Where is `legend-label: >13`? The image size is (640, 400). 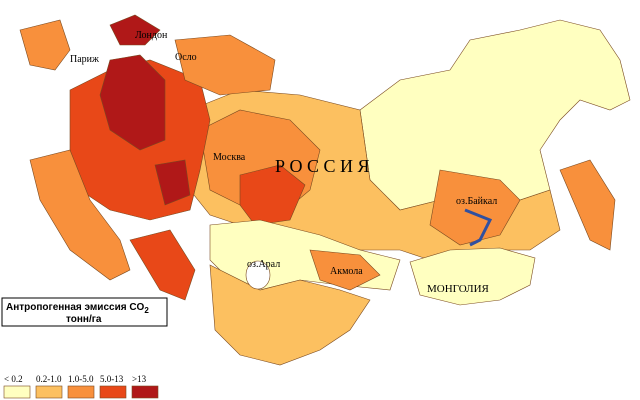
legend-label: >13 is located at coordinates (139, 379).